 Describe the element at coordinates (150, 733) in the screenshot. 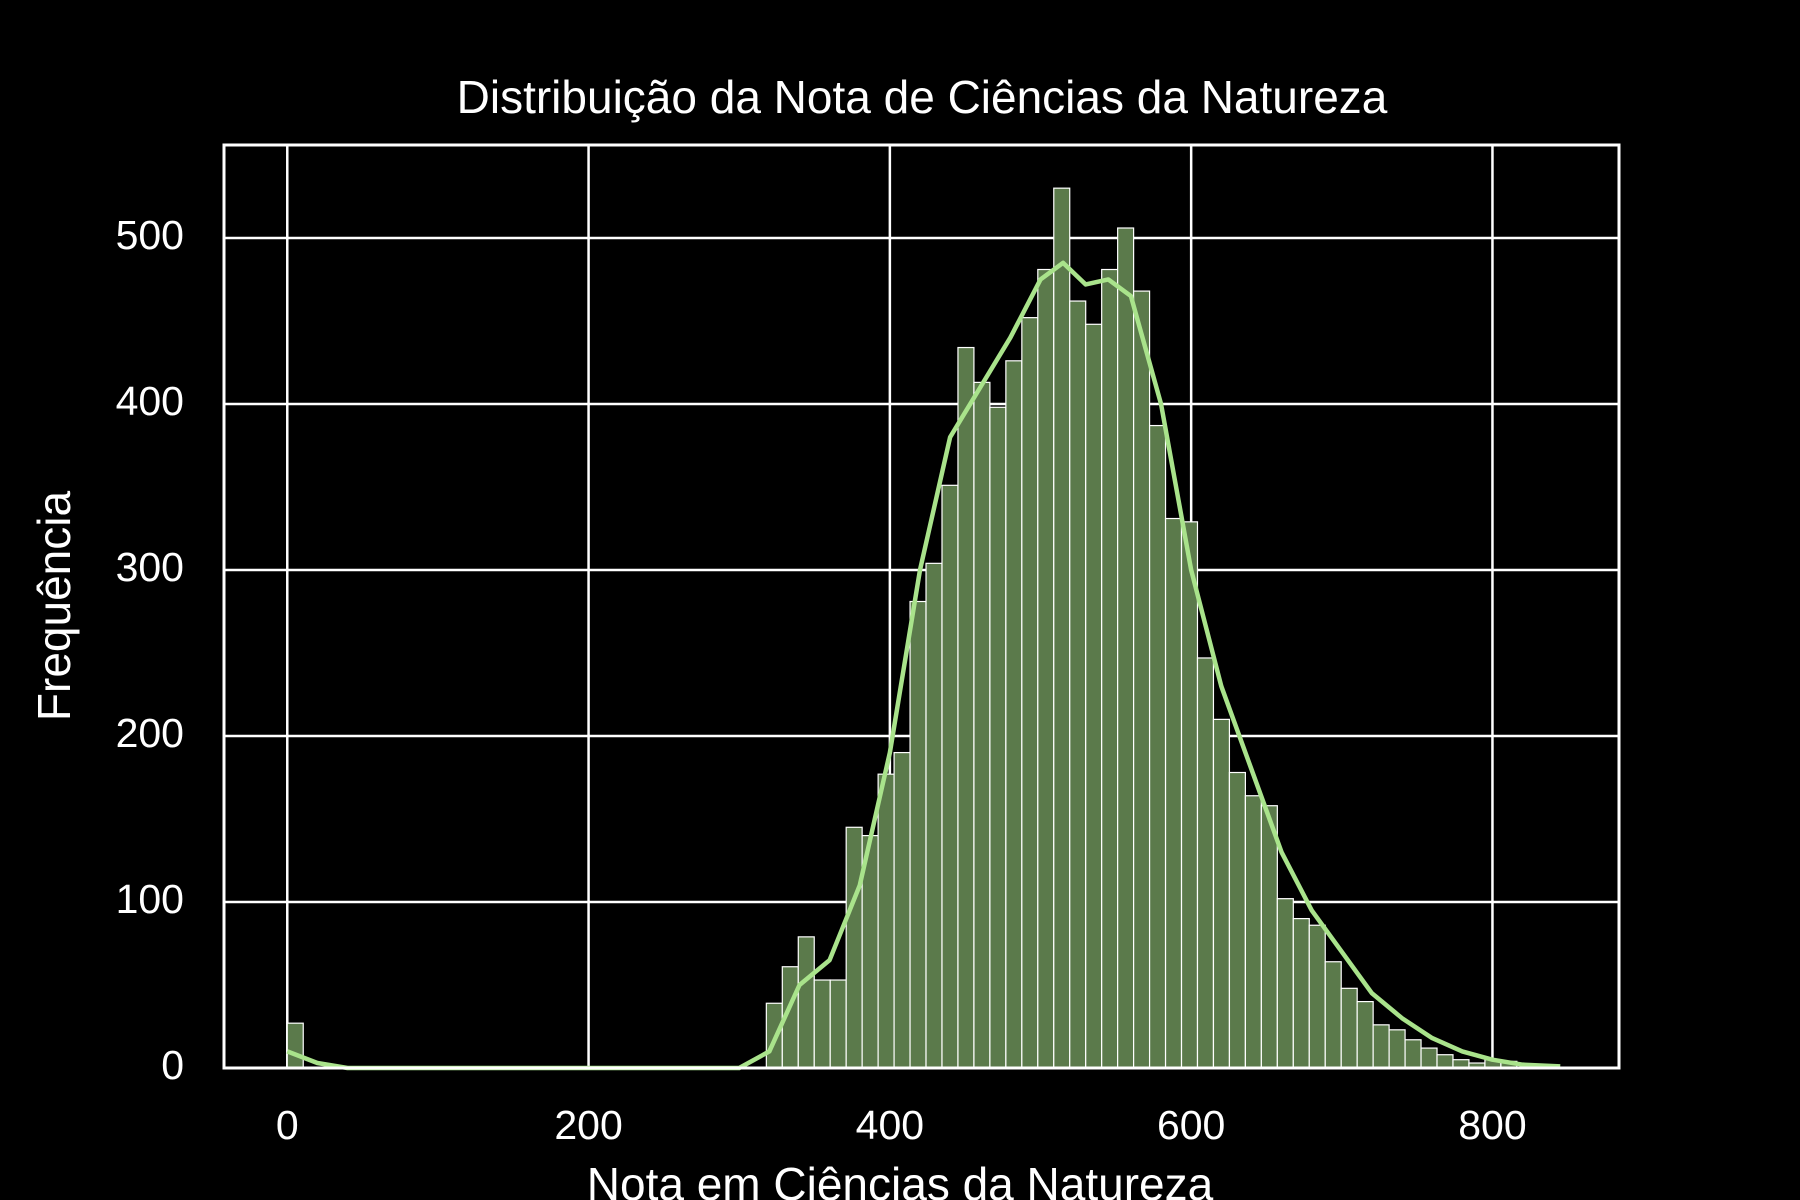

I see `y-tick-label: 200` at that location.